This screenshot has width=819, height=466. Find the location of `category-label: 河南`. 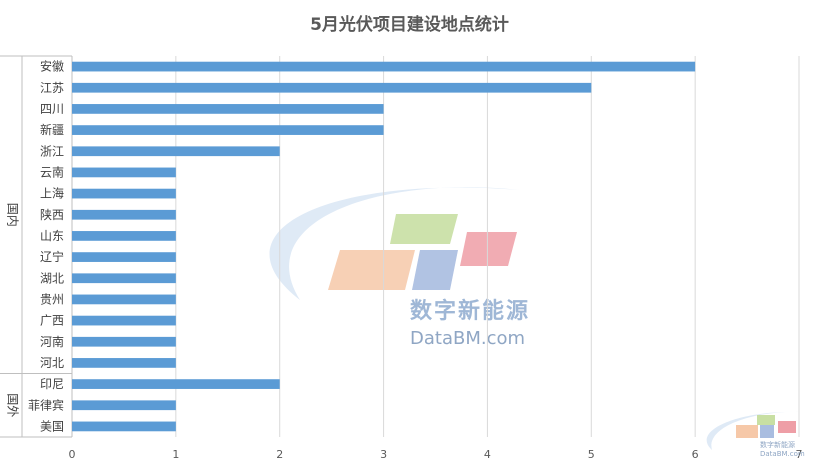

category-label: 河南 is located at coordinates (52, 341).